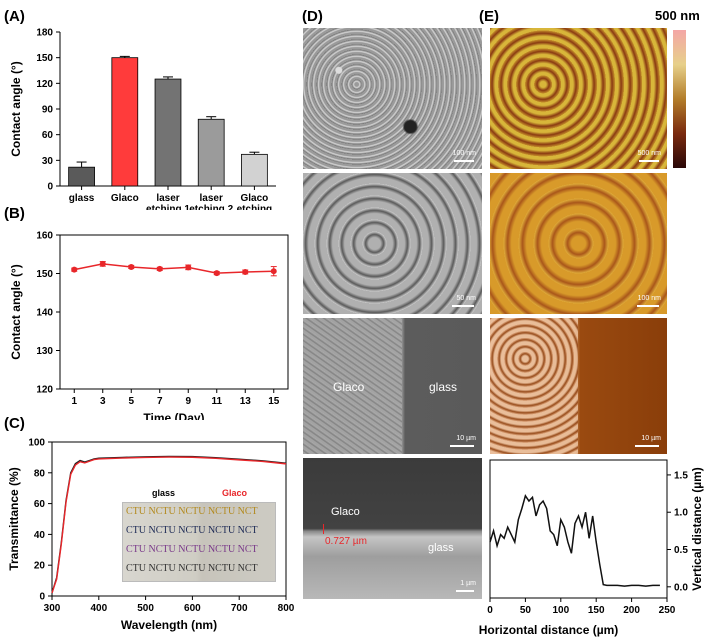  I want to click on sem-image-100nm: 100 nm, so click(392, 98).